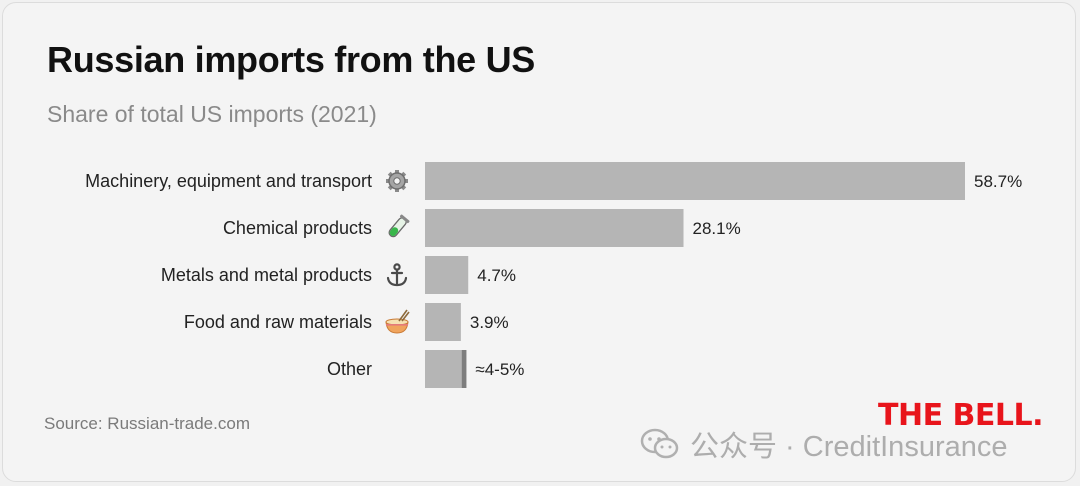  I want to click on category-label: Metals and metal products, so click(266, 275).